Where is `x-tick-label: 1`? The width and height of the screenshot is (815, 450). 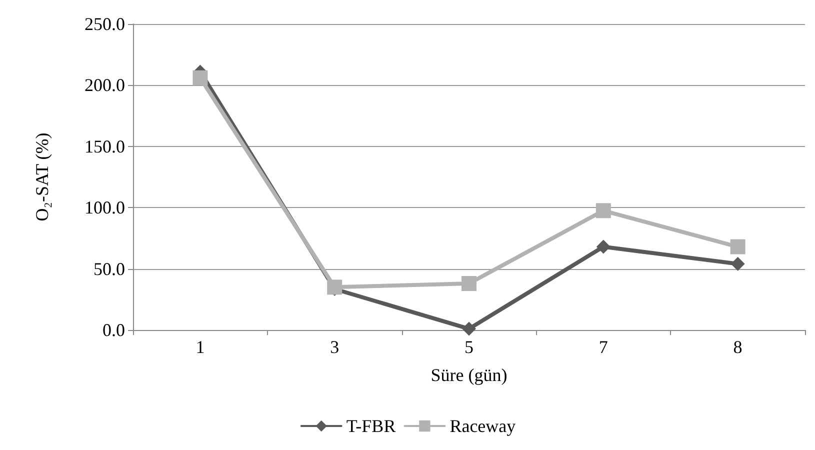
x-tick-label: 1 is located at coordinates (200, 347).